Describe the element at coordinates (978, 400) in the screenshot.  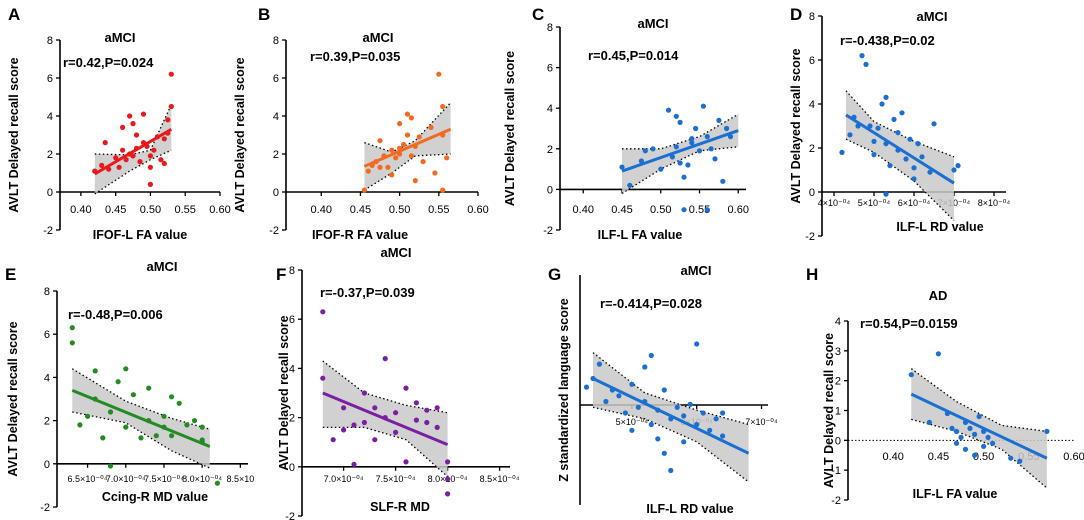
I see `band-upper` at that location.